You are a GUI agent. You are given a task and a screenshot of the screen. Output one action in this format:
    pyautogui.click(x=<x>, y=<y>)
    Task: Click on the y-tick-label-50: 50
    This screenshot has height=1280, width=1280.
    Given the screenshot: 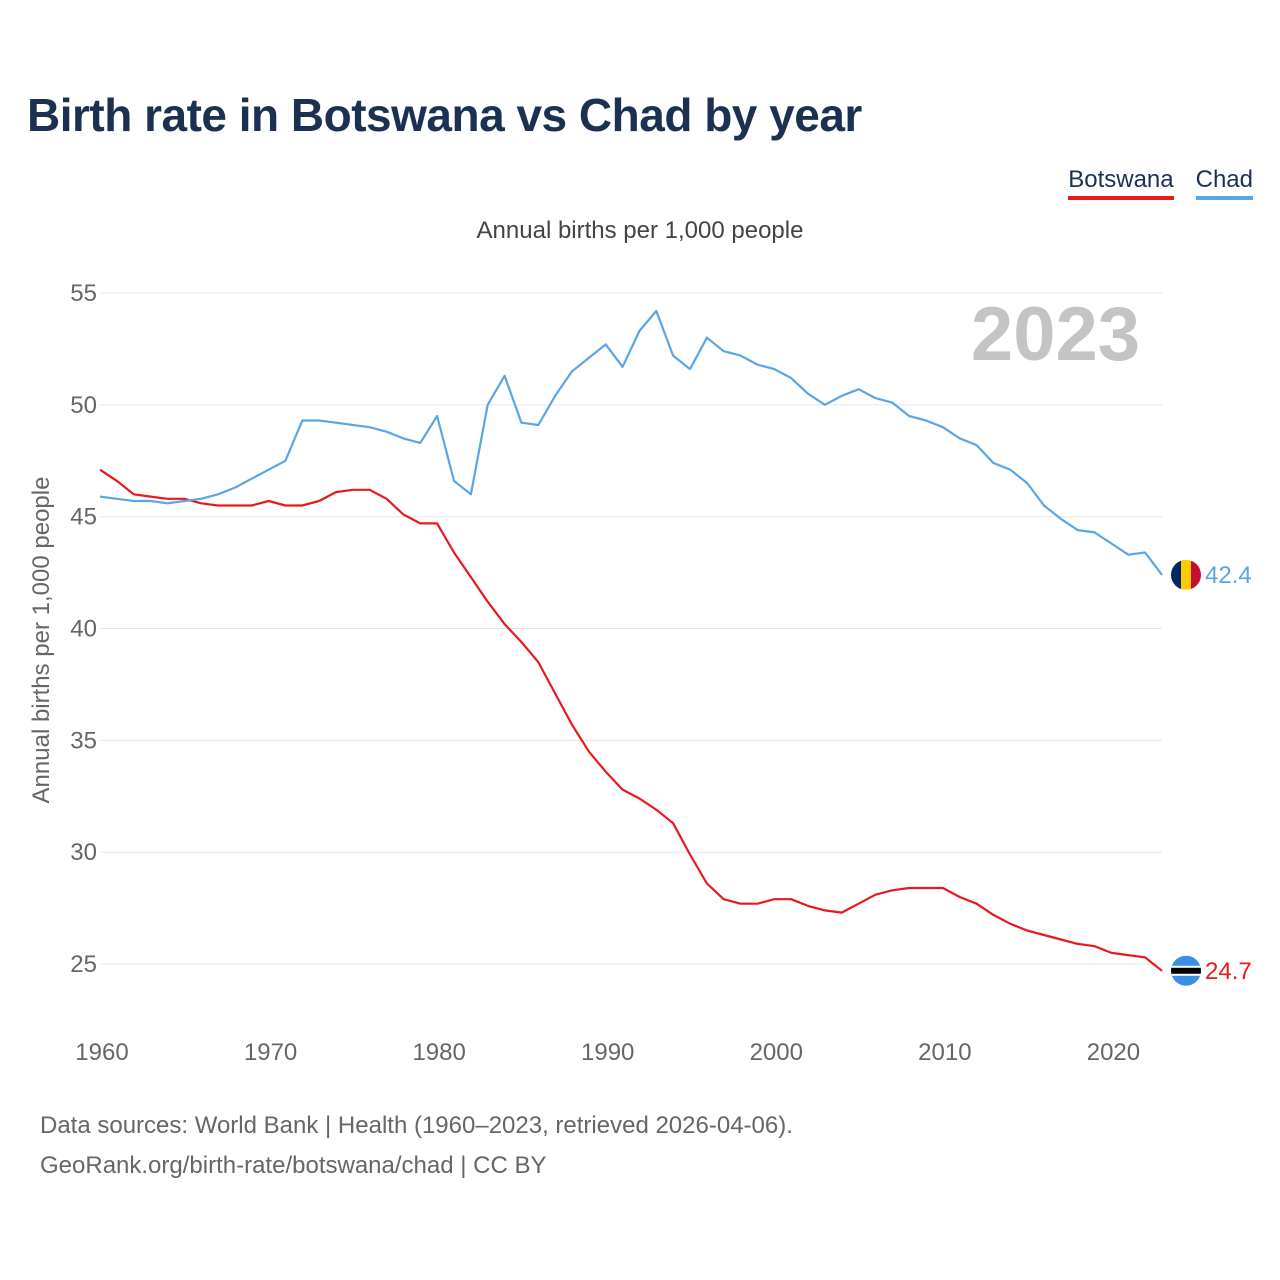 What is the action you would take?
    pyautogui.click(x=83, y=405)
    